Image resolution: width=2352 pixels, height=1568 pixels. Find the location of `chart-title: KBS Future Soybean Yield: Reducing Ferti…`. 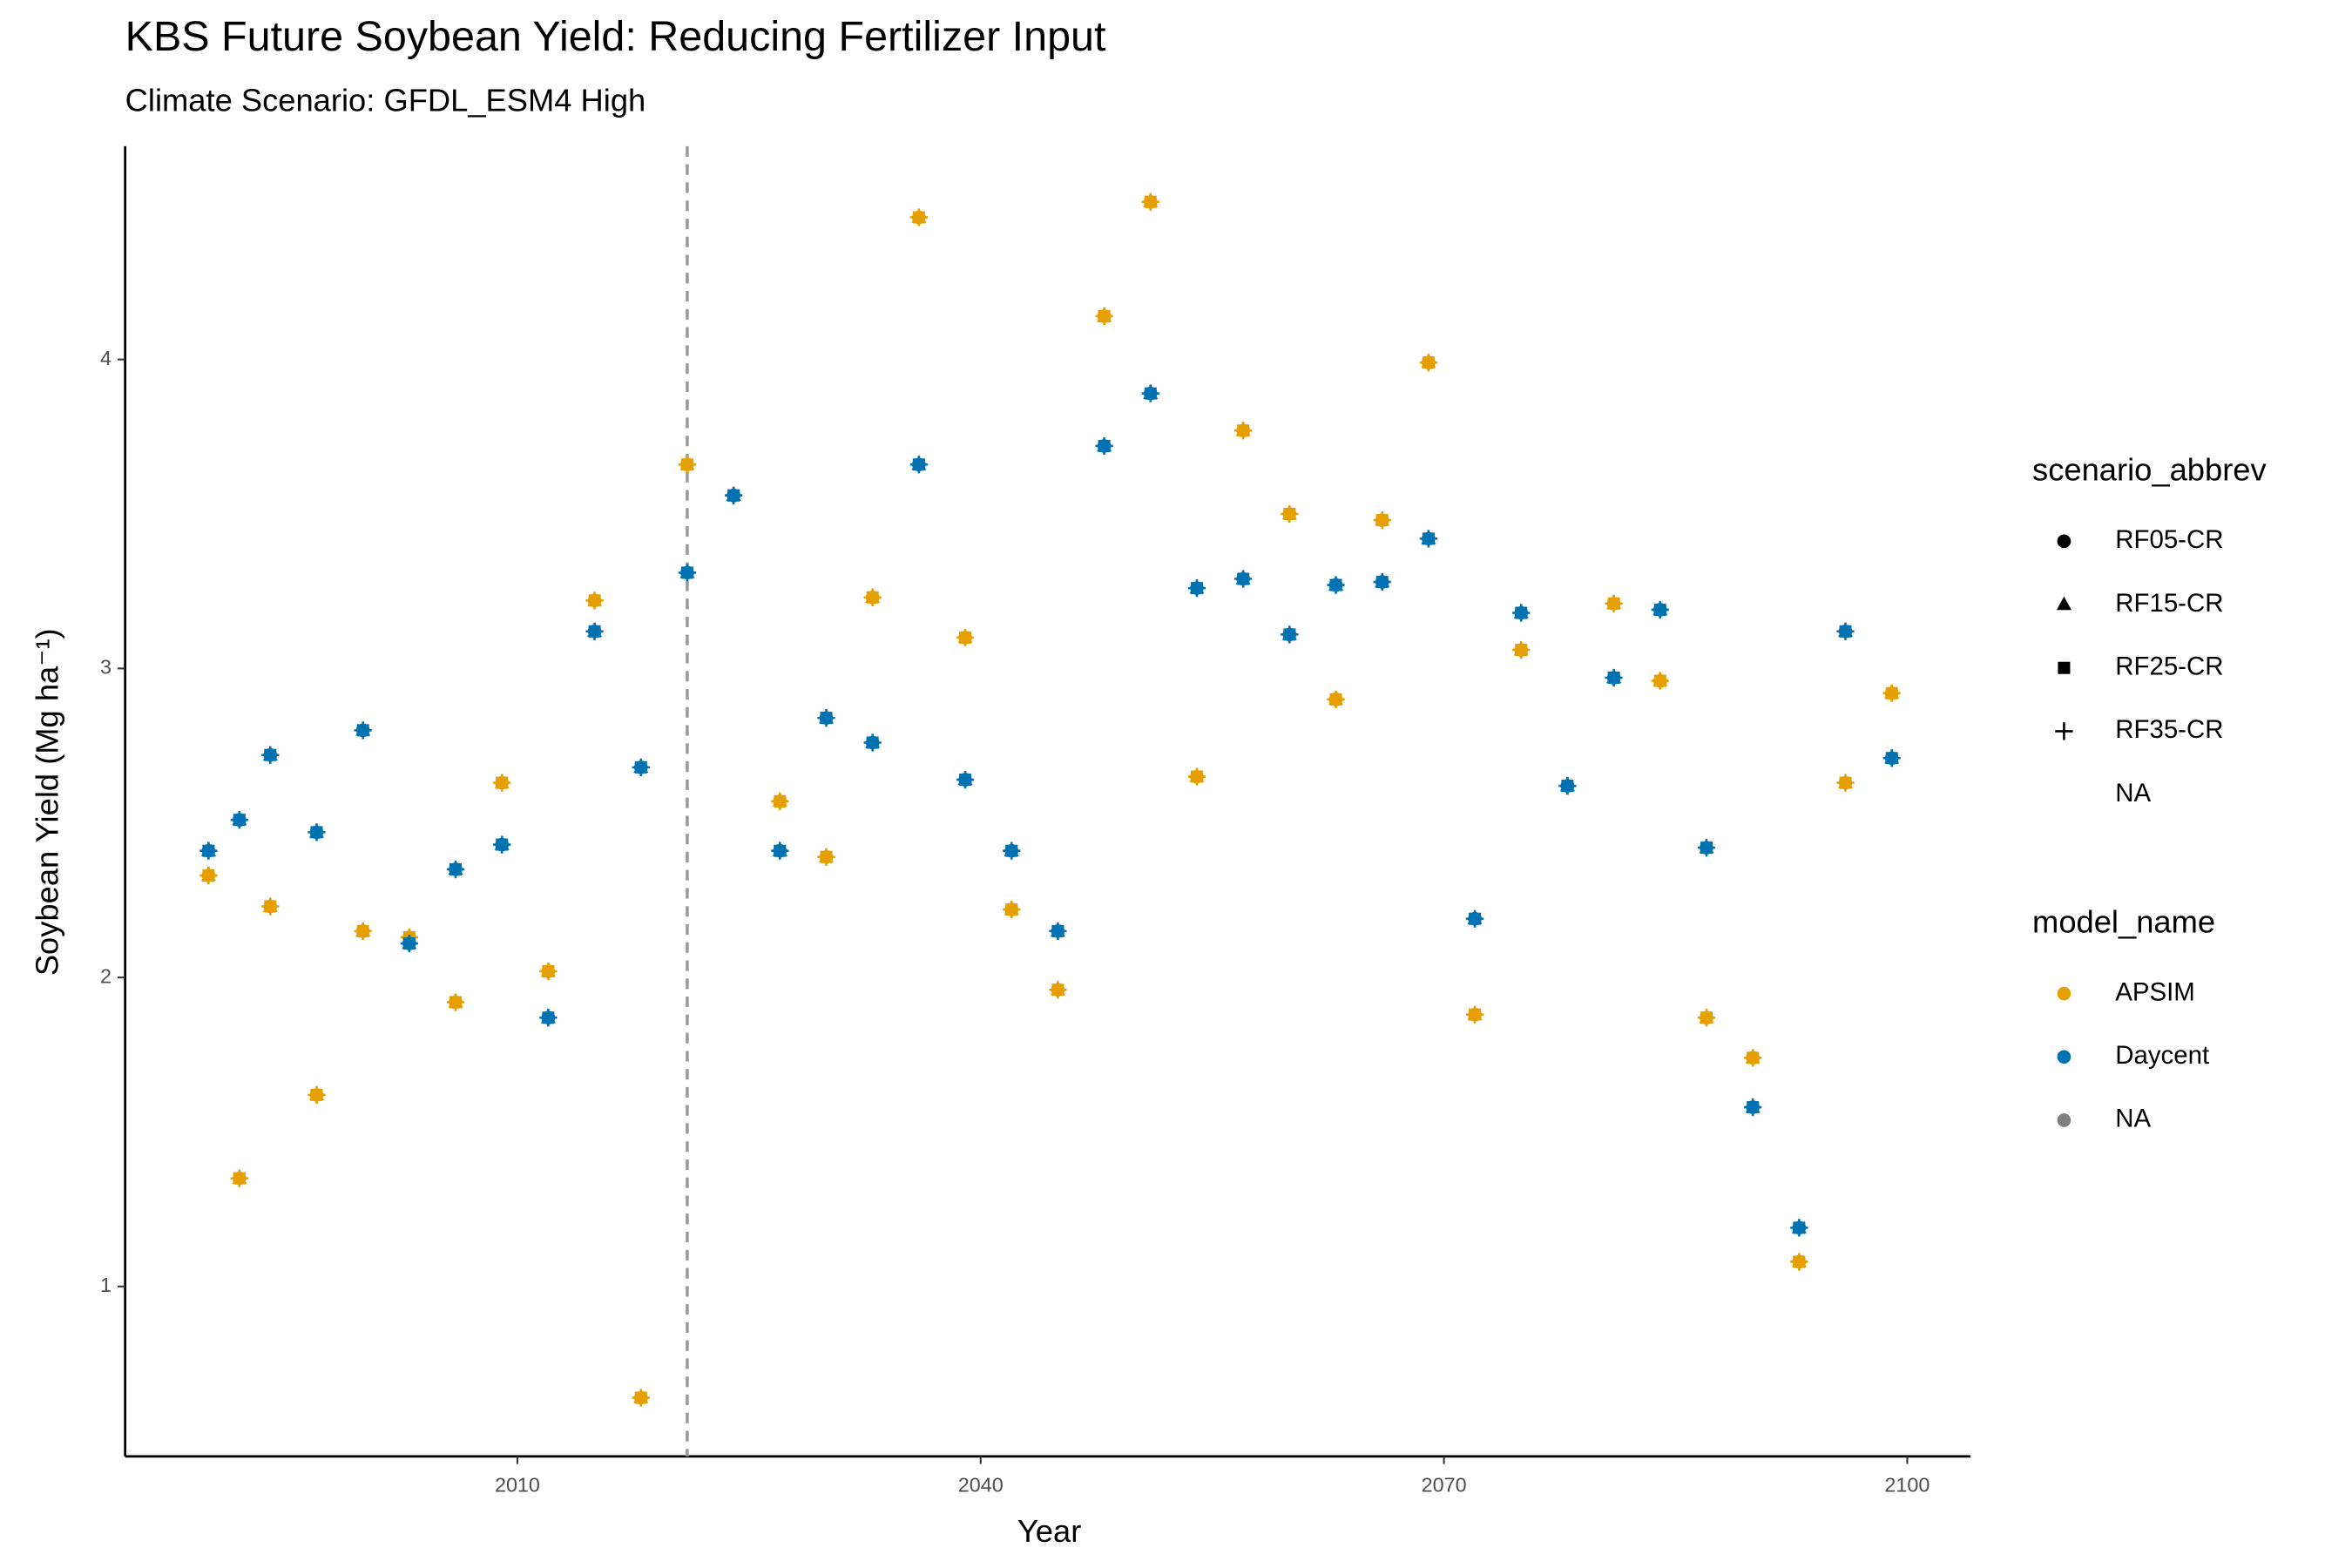

chart-title: KBS Future Soybean Yield: Reducing Ferti… is located at coordinates (615, 36).